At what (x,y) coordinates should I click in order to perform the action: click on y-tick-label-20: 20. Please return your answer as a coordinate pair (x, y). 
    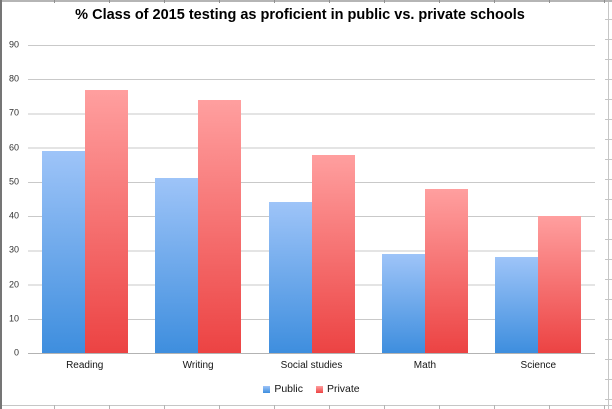
    Looking at the image, I should click on (13, 284).